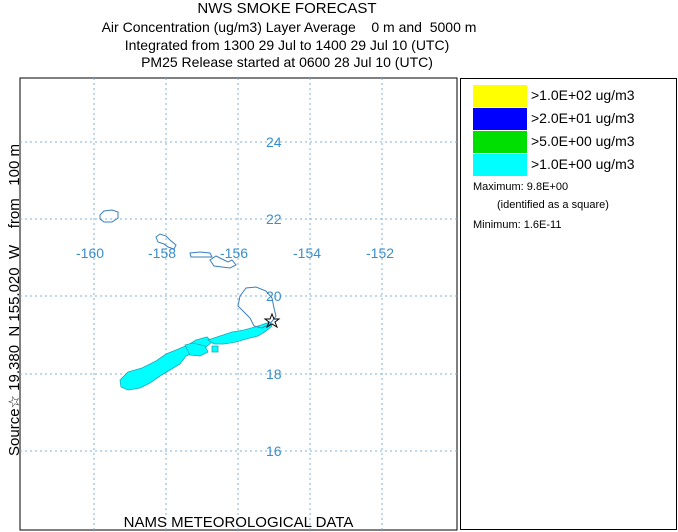 The image size is (678, 532). Describe the element at coordinates (287, 8) in the screenshot. I see `page-title: NWS SMOKE FORECAST` at that location.